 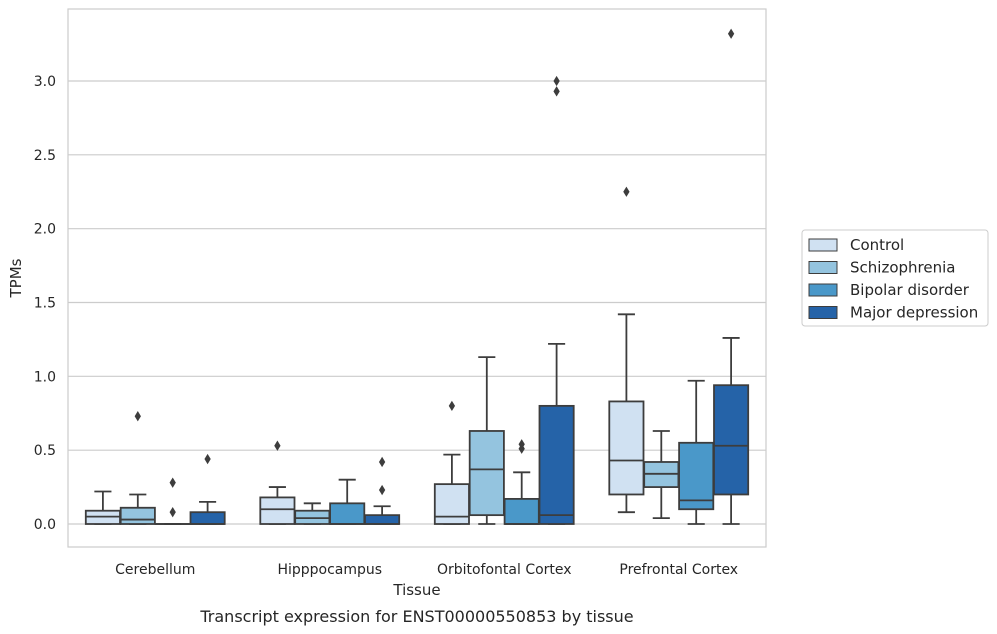 I want to click on y-tick-labels: 0.0 0.5 1.0 1.5 2.0 2.5 3.0, so click(x=45, y=303).